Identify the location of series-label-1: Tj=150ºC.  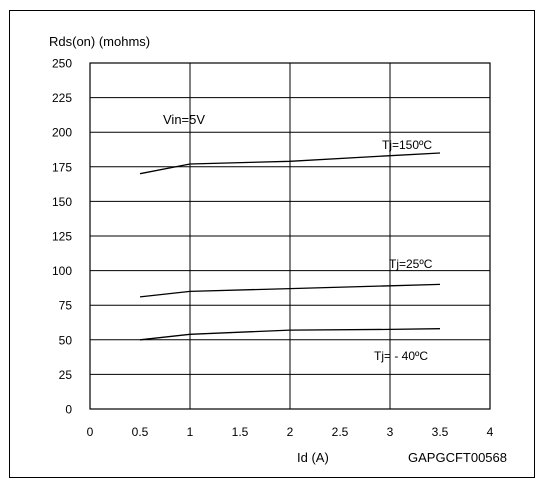
(407, 145).